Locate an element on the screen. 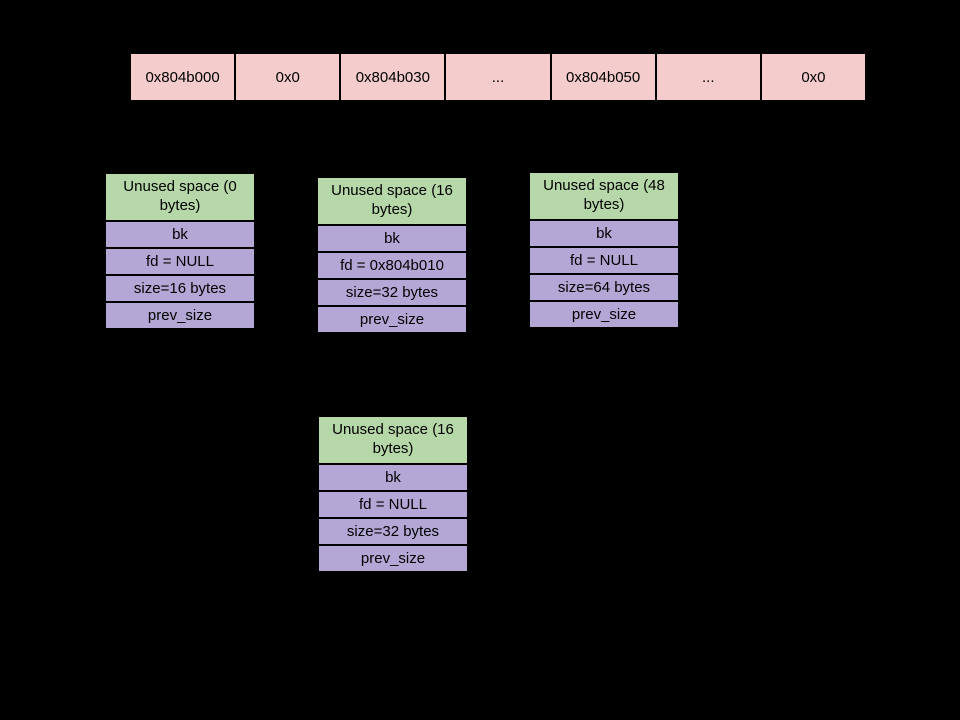 The width and height of the screenshot is (960, 720). chunk-field-size: size=16 bytes is located at coordinates (180, 288).